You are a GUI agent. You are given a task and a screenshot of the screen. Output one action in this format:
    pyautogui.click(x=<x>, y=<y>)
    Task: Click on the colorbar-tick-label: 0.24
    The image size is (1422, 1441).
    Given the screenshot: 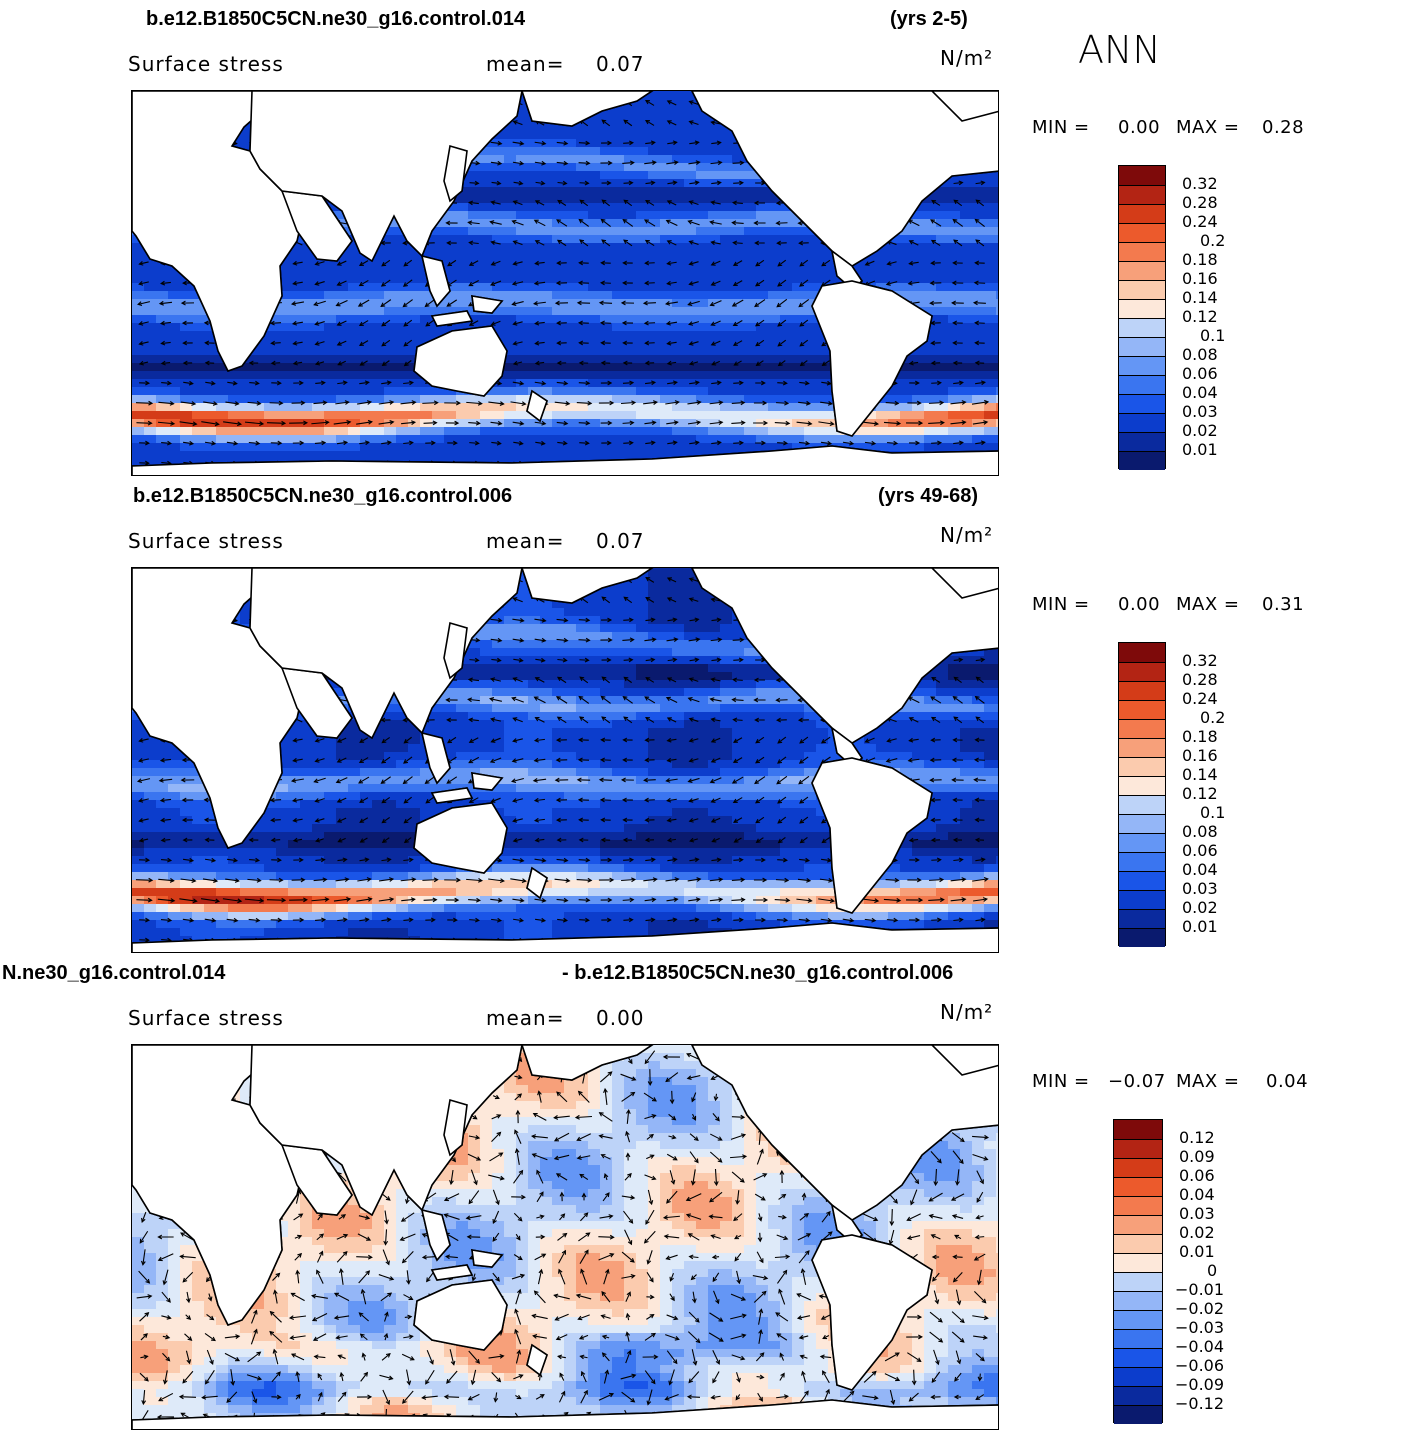 What is the action you would take?
    pyautogui.click(x=1200, y=221)
    